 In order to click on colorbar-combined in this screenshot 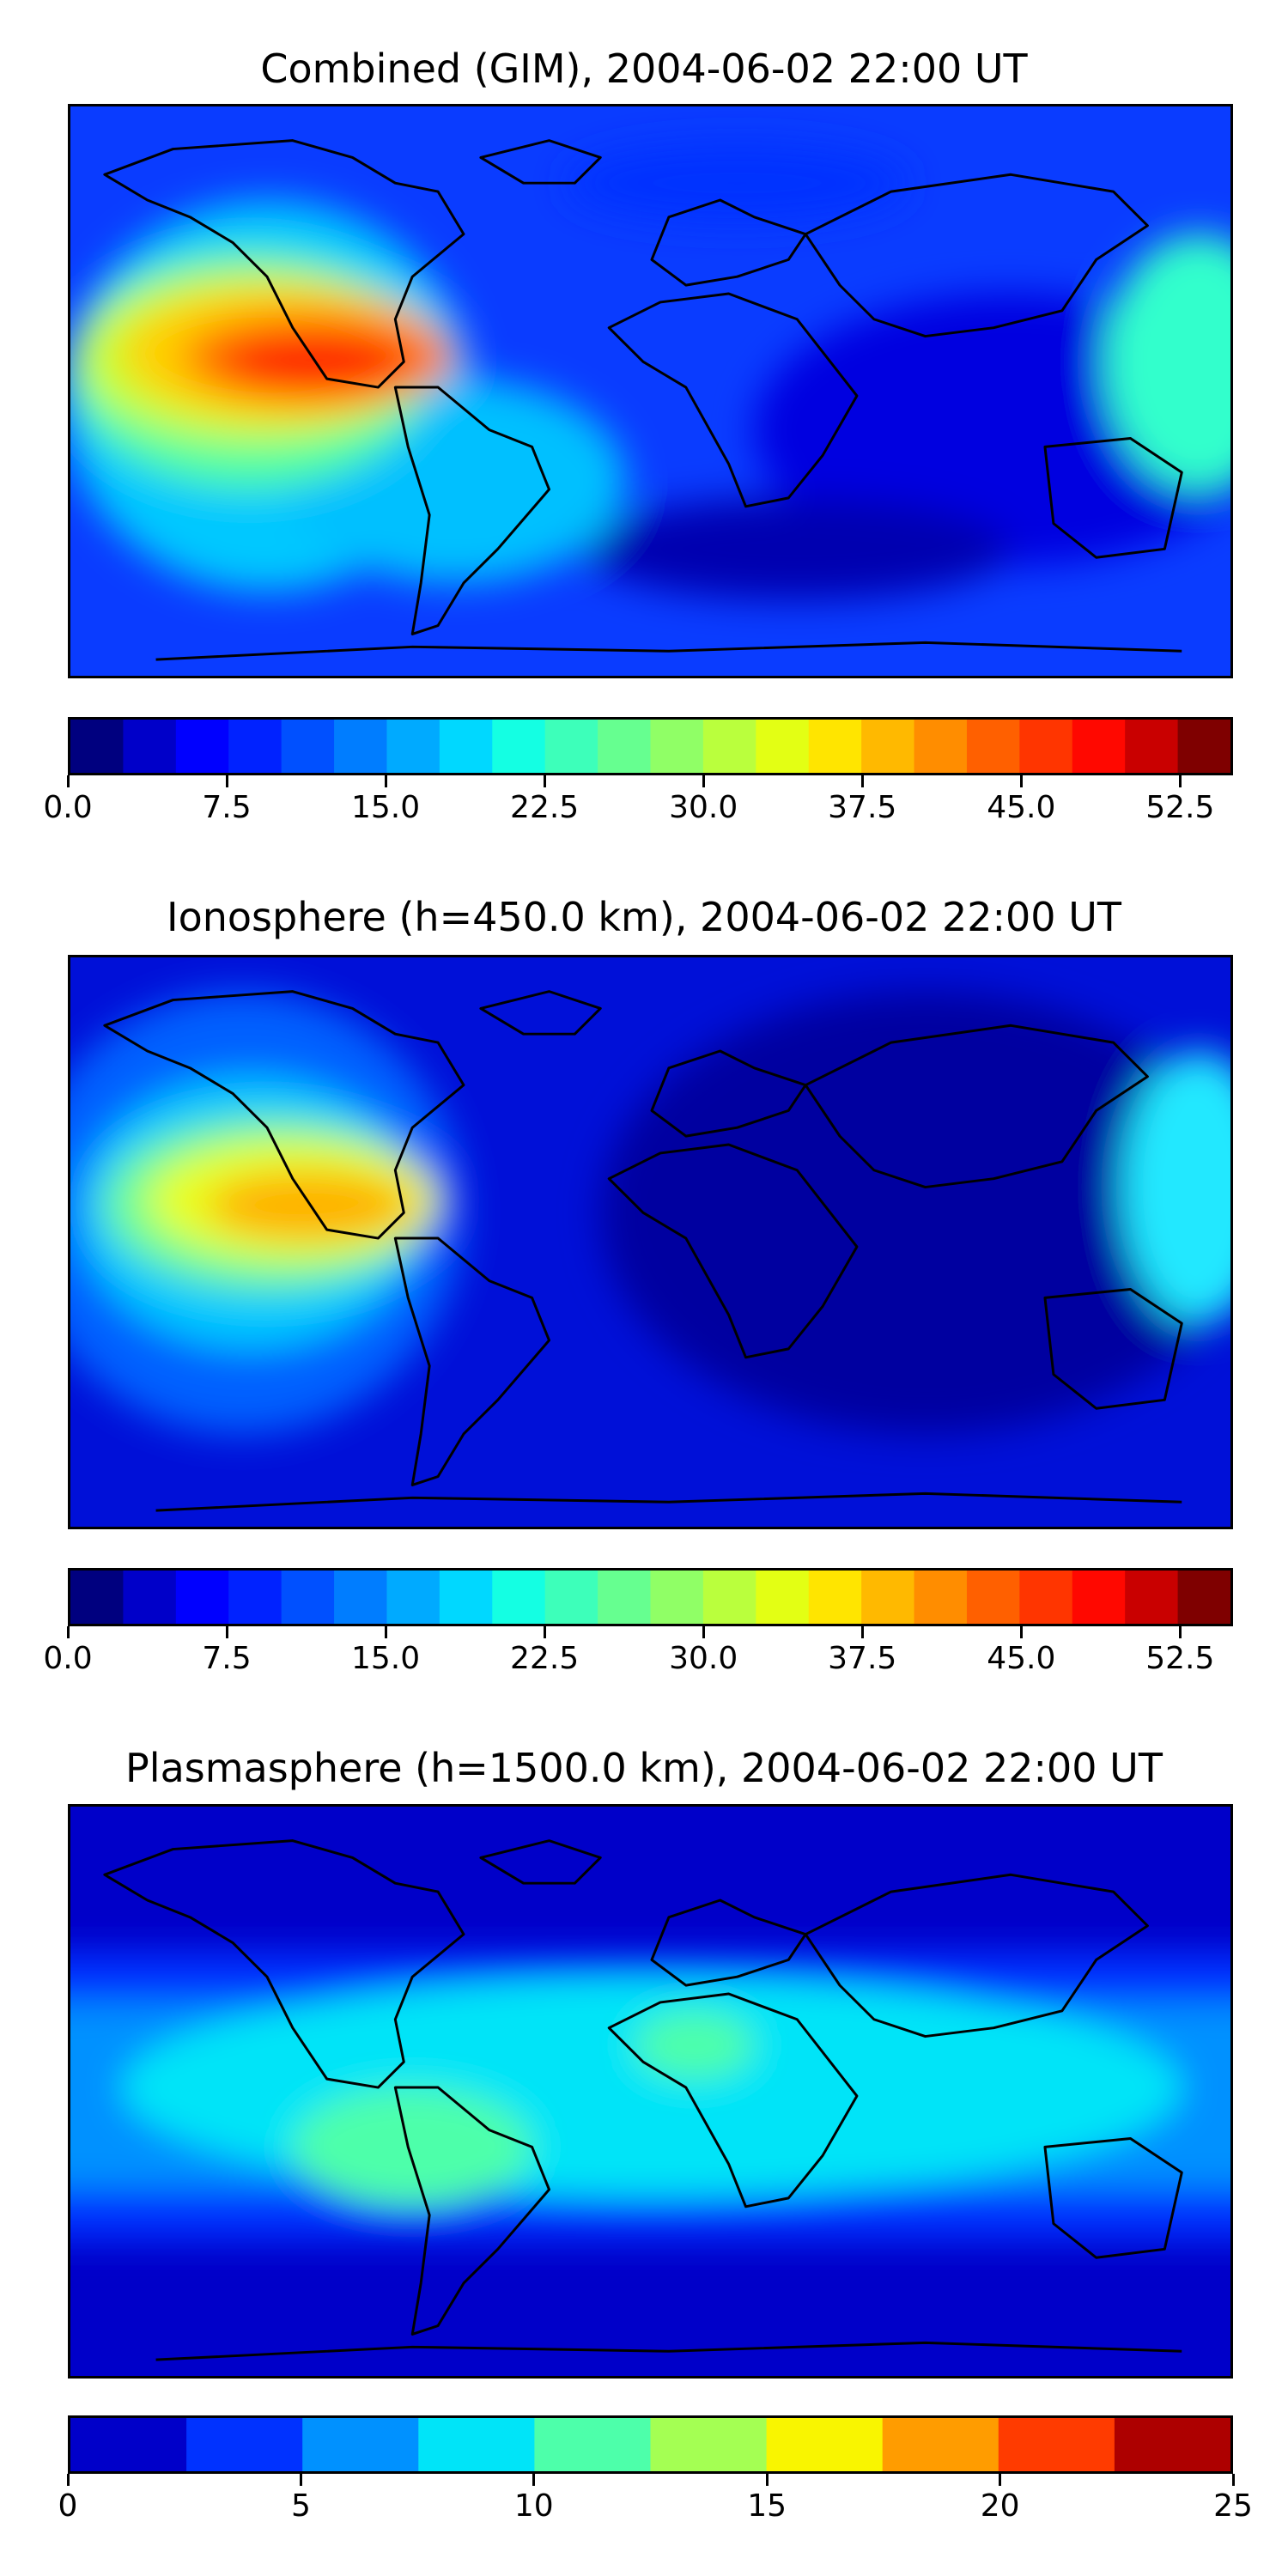, I will do `click(651, 746)`.